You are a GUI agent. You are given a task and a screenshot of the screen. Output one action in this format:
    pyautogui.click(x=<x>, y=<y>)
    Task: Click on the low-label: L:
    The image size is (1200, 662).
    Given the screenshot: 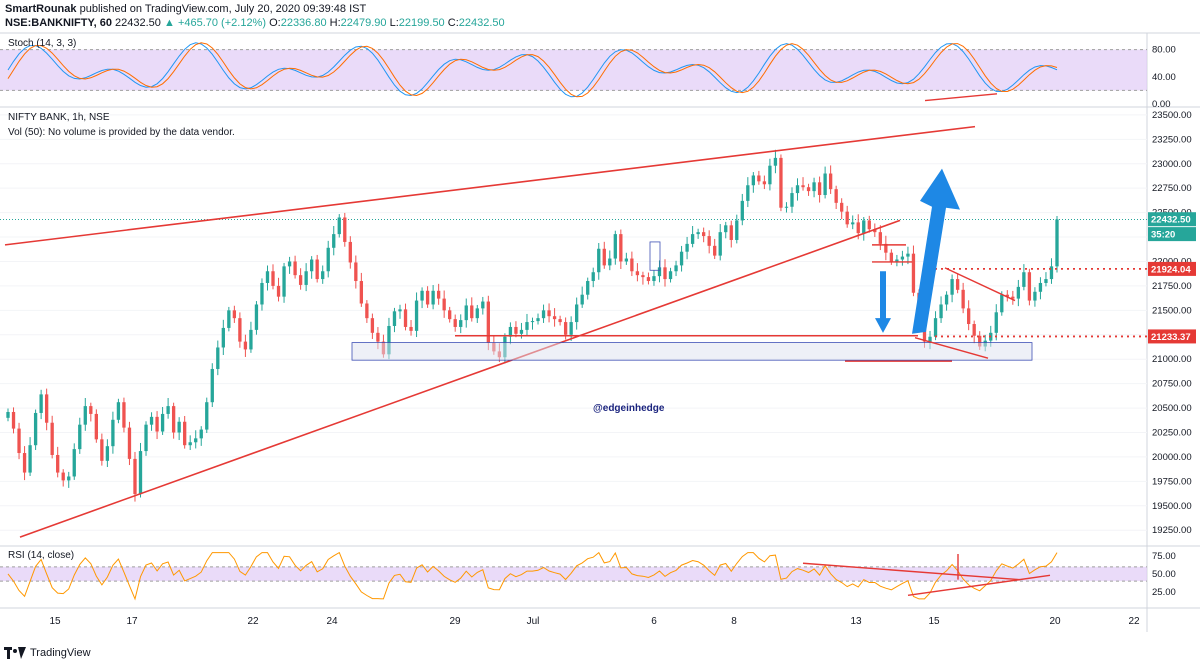 What is the action you would take?
    pyautogui.click(x=394, y=23)
    